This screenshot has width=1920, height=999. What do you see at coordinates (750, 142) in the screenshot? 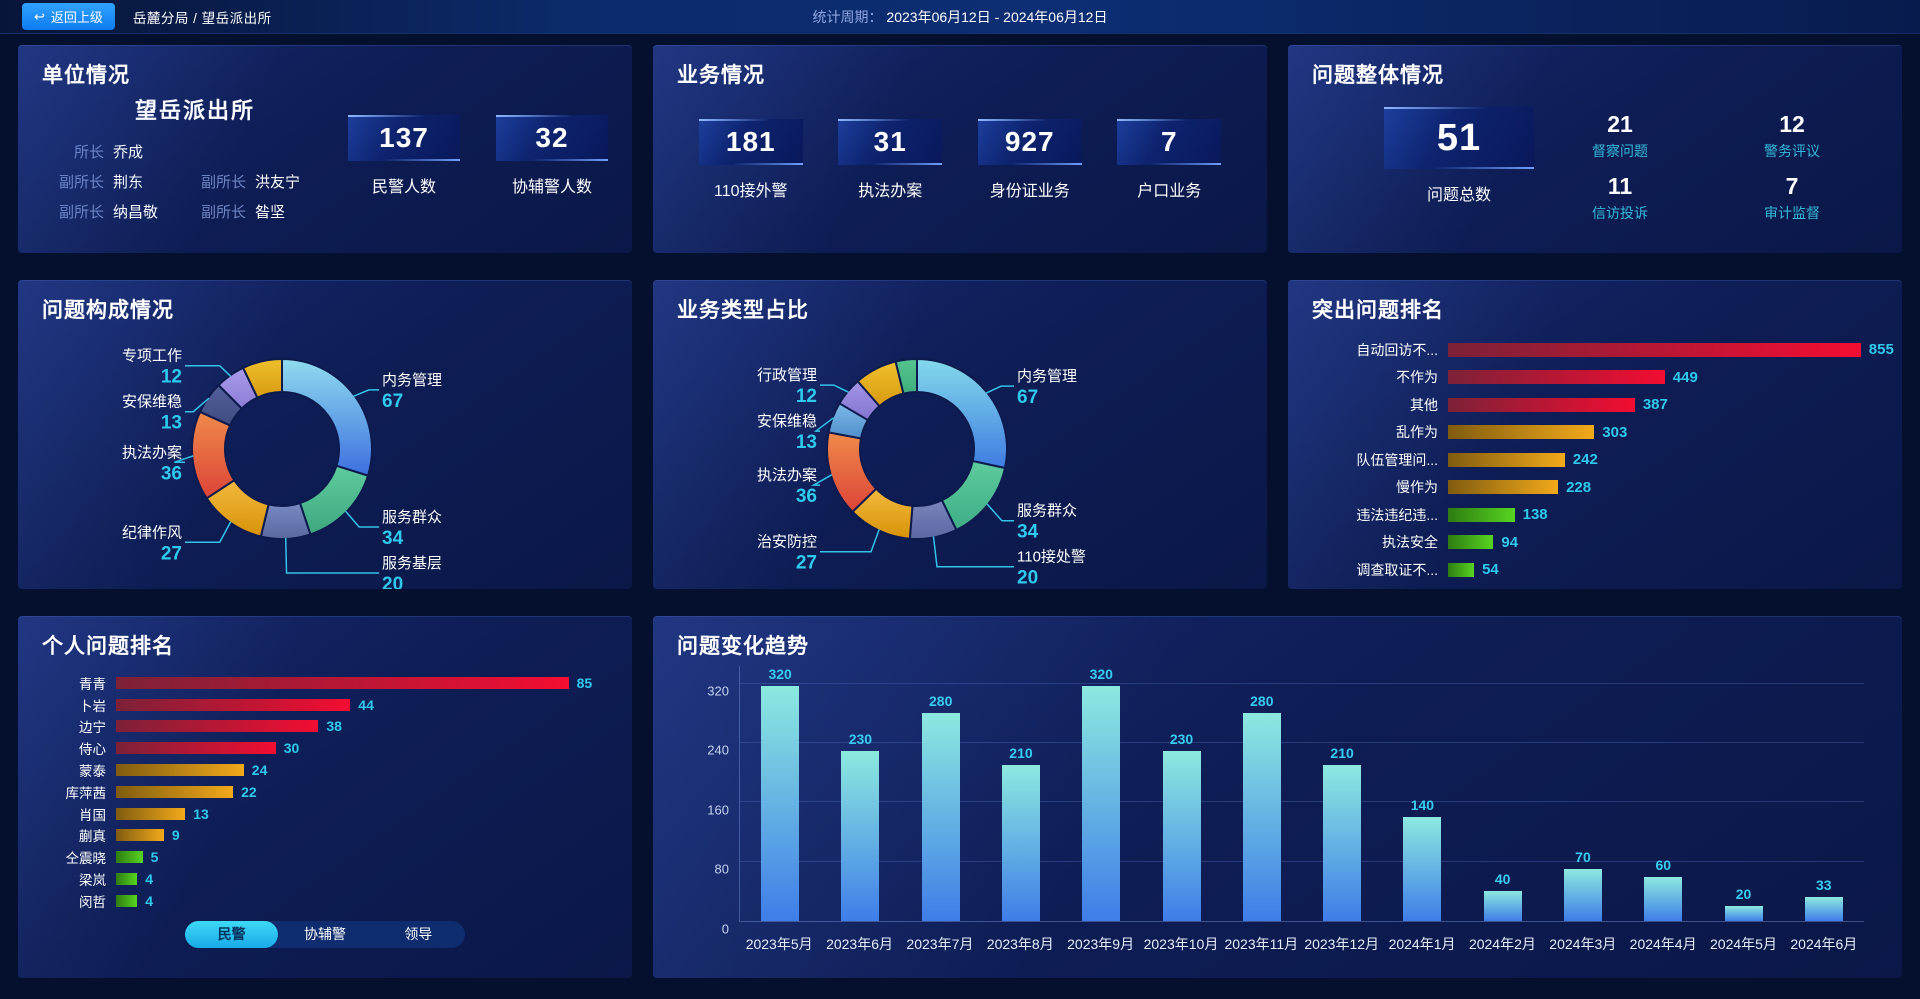
I see `stat-plaque: 181` at bounding box center [750, 142].